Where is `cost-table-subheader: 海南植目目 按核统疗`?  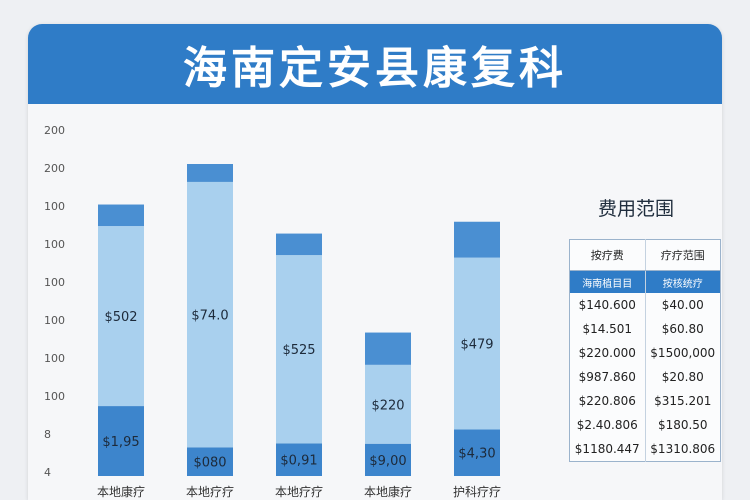
cost-table-subheader: 海南植目目 按核统疗 is located at coordinates (645, 281).